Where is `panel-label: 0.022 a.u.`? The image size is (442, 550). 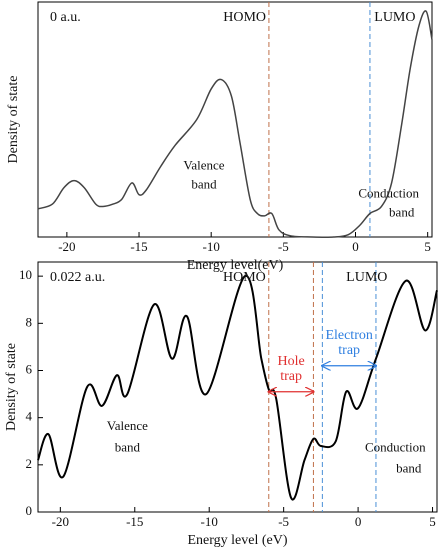 panel-label: 0.022 a.u. is located at coordinates (77, 277).